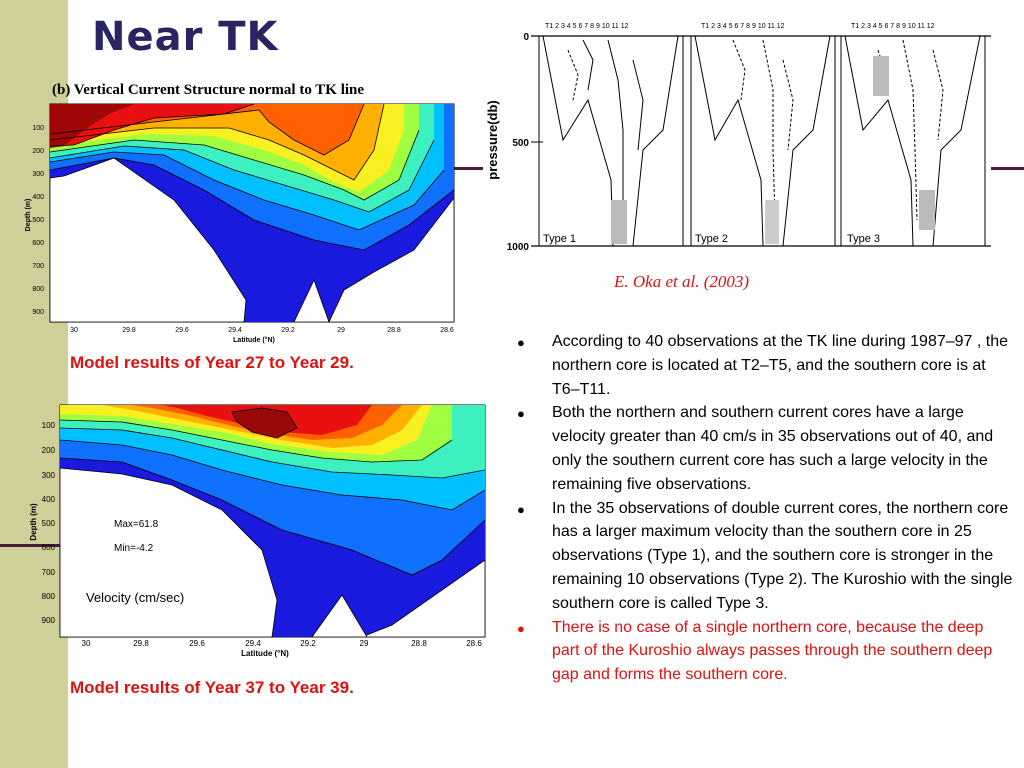  Describe the element at coordinates (893, 26) in the screenshot. I see `oka-panel-3-stations: T1 2 3 4 5 6 7 8 9 10 11 12` at that location.